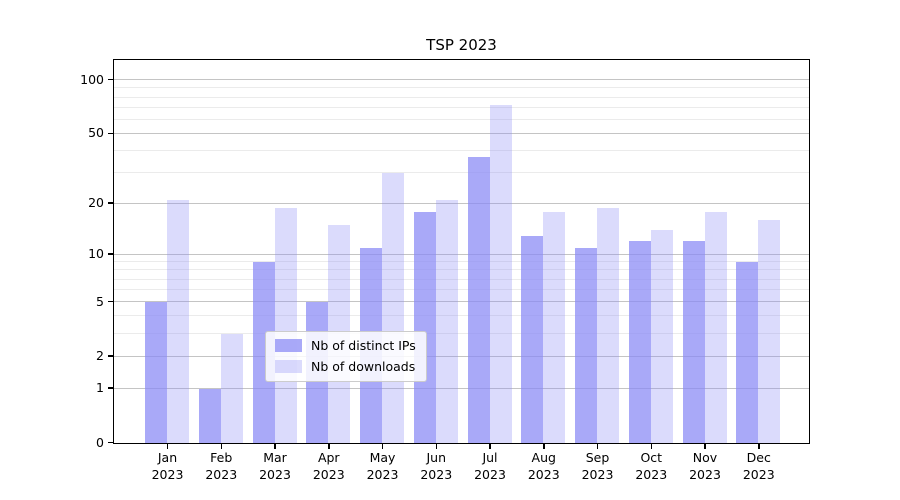  I want to click on x-tick-label: Dec 2023, so click(759, 466).